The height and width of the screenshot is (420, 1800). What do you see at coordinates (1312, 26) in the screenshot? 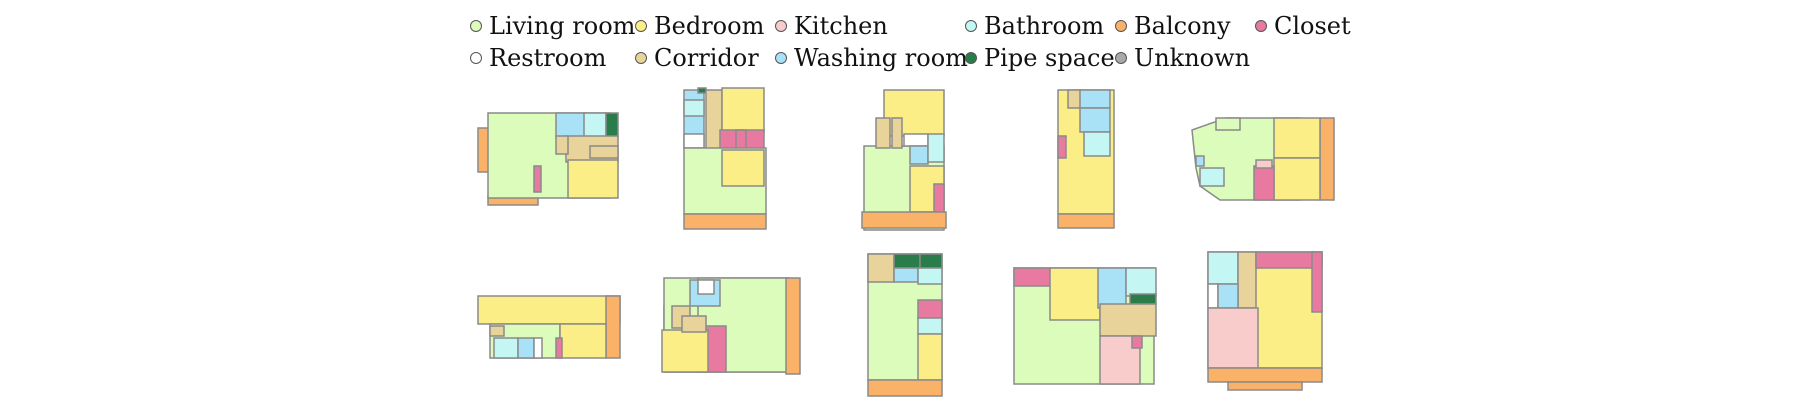
I see `legend-label: Closet` at bounding box center [1312, 26].